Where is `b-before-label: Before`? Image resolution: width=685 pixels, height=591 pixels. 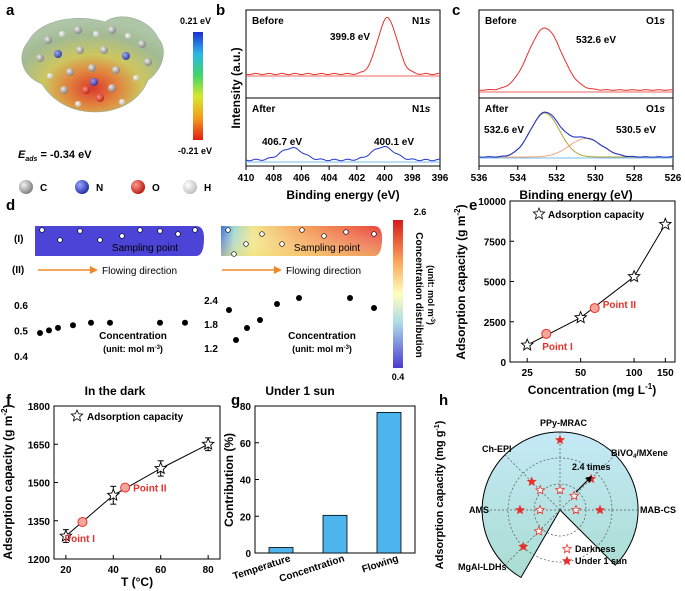
b-before-label: Before is located at coordinates (268, 21).